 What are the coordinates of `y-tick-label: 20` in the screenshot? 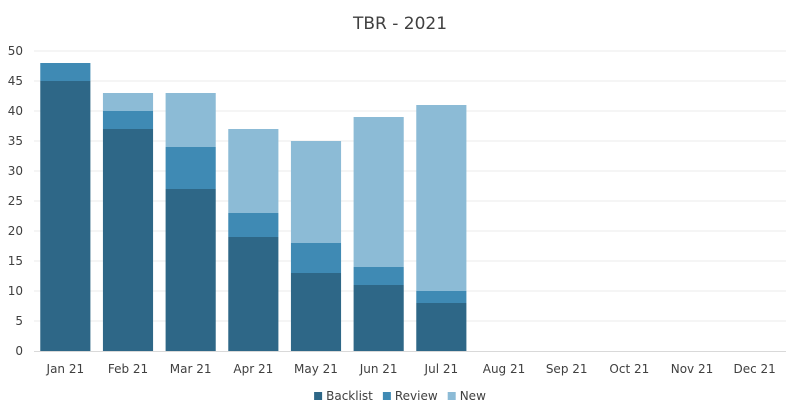 It's located at (15, 231).